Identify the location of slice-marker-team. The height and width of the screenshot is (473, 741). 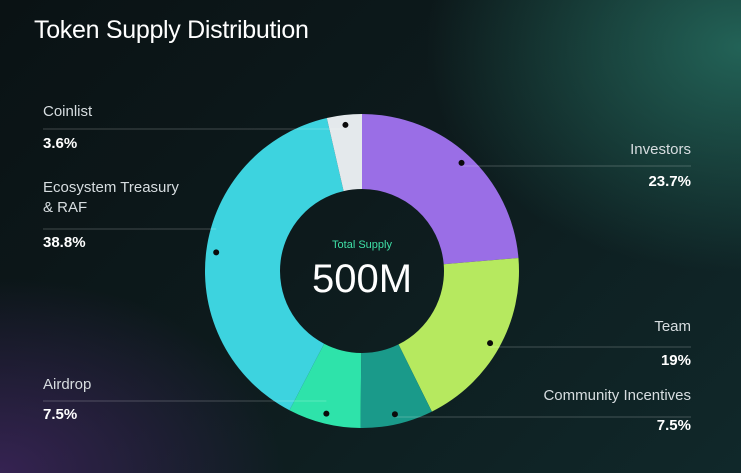
(490, 343).